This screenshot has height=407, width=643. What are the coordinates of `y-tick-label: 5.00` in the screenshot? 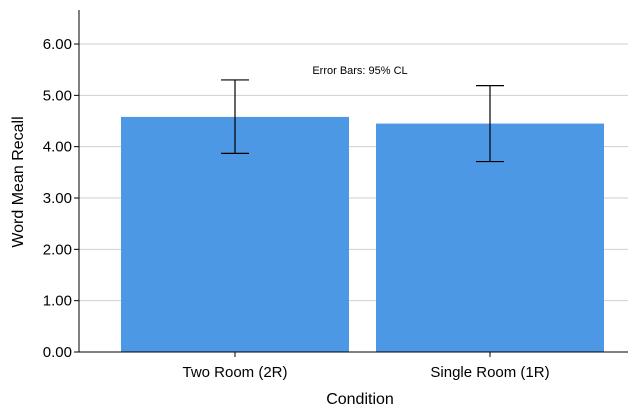 It's located at (57, 95).